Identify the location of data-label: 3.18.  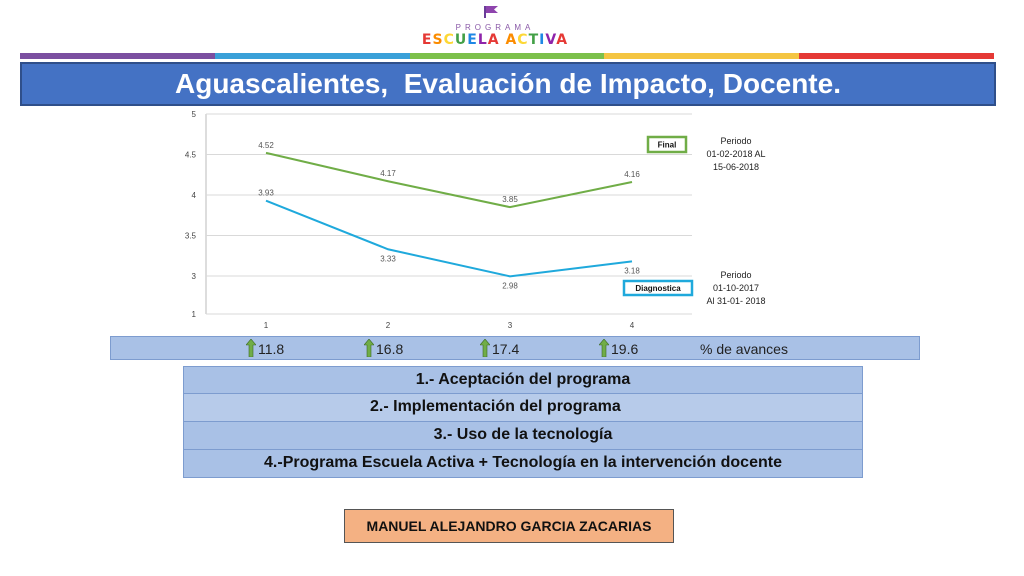
(632, 270).